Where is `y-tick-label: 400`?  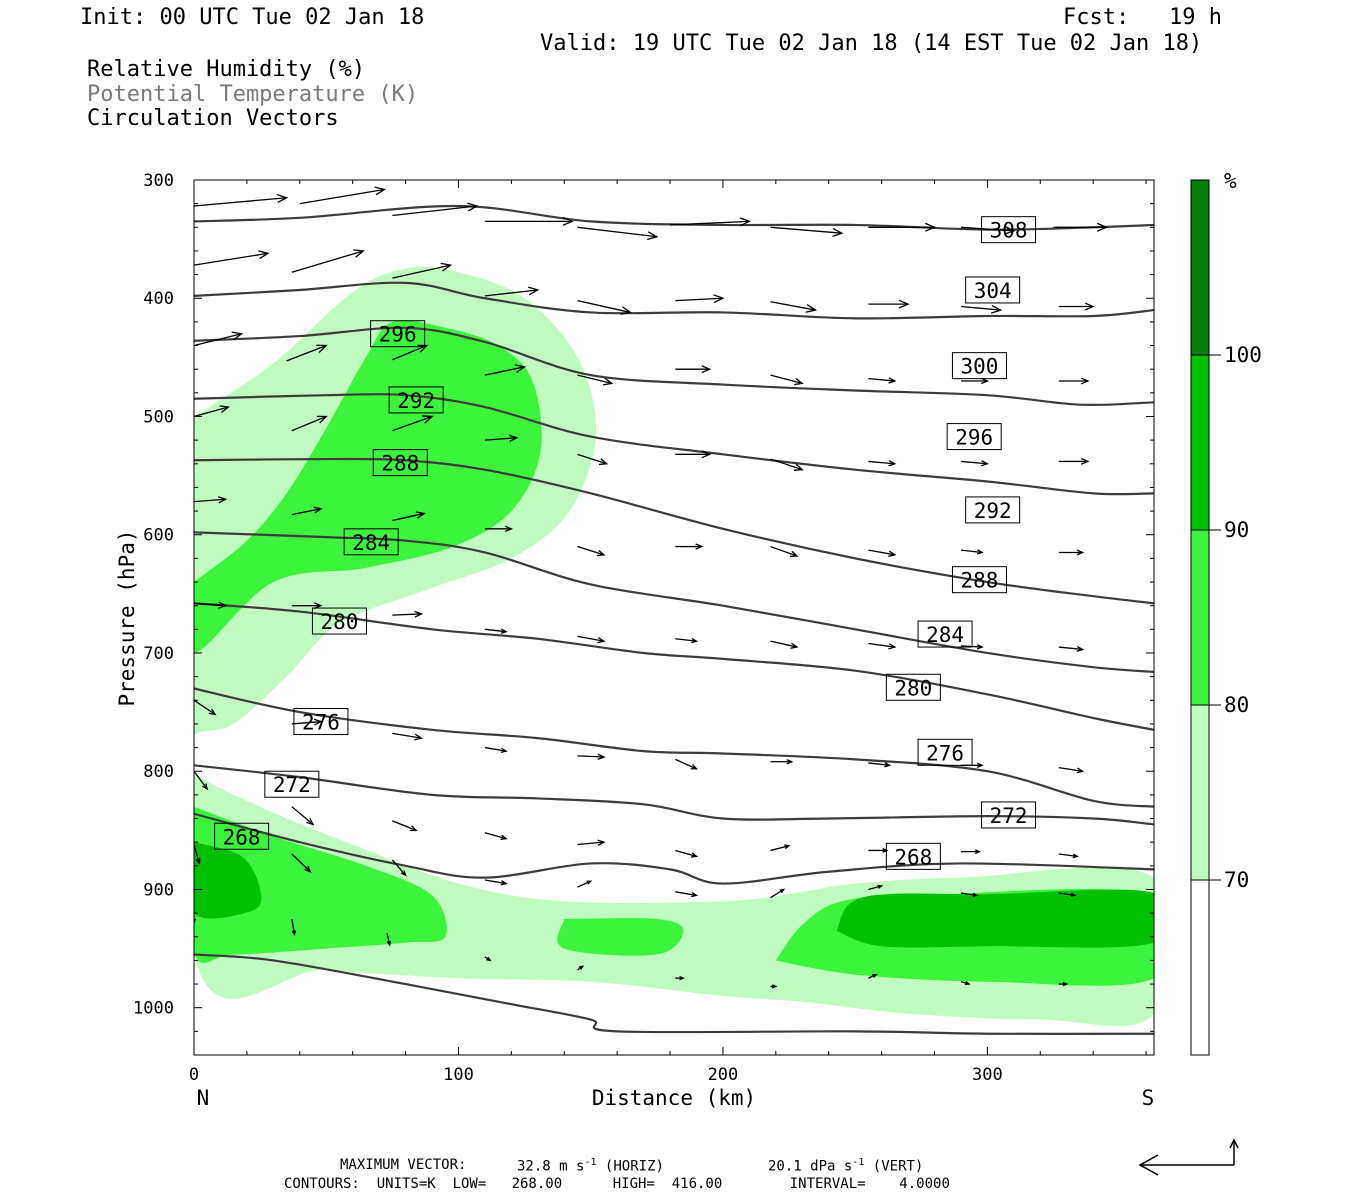 y-tick-label: 400 is located at coordinates (158, 299).